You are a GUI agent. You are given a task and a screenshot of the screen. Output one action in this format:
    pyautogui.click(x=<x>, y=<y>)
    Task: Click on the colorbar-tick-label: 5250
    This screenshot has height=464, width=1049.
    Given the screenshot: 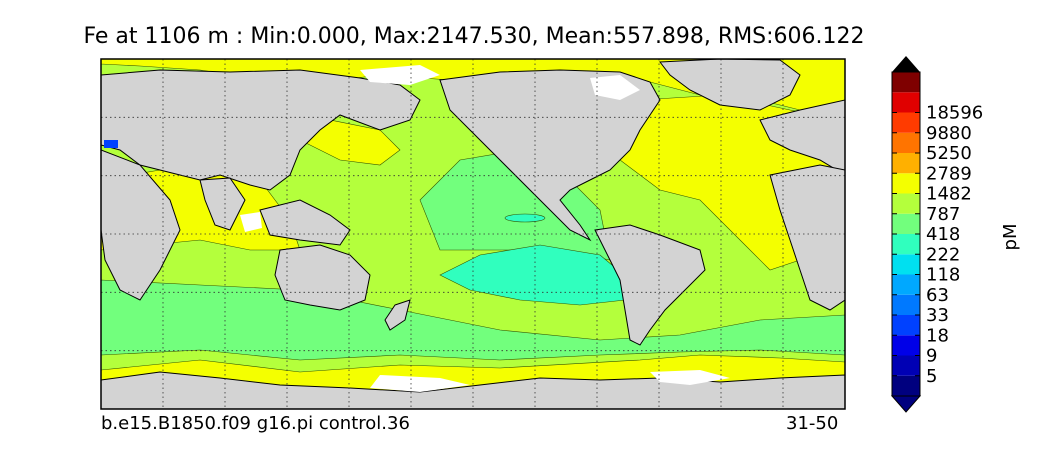 What is the action you would take?
    pyautogui.click(x=949, y=153)
    